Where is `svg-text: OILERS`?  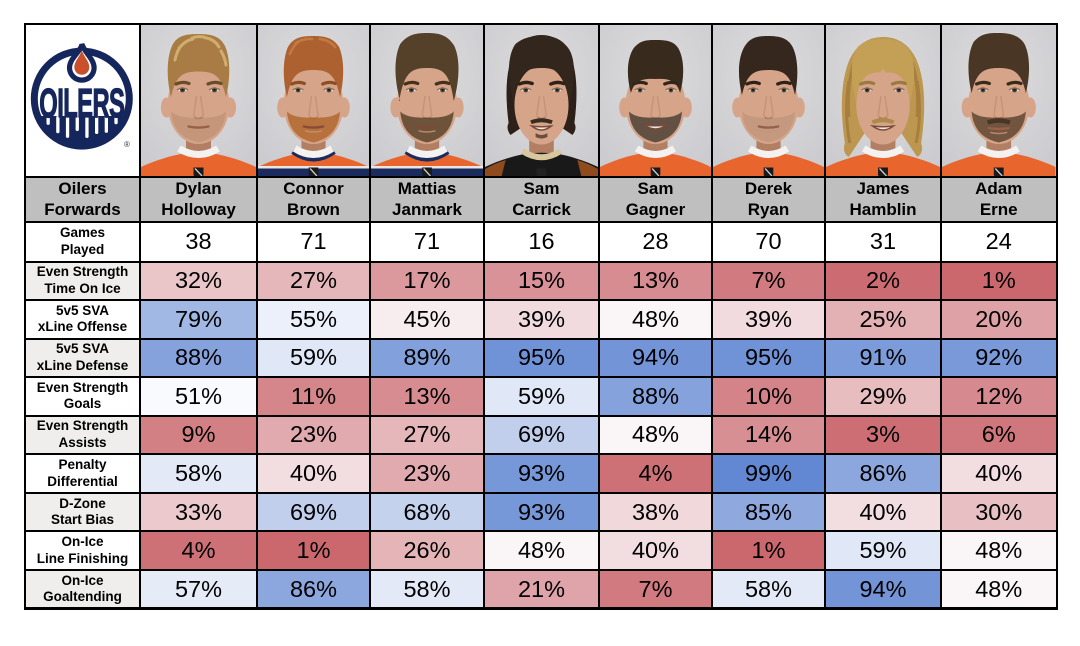
svg-text: OILERS is located at coordinates (81, 103).